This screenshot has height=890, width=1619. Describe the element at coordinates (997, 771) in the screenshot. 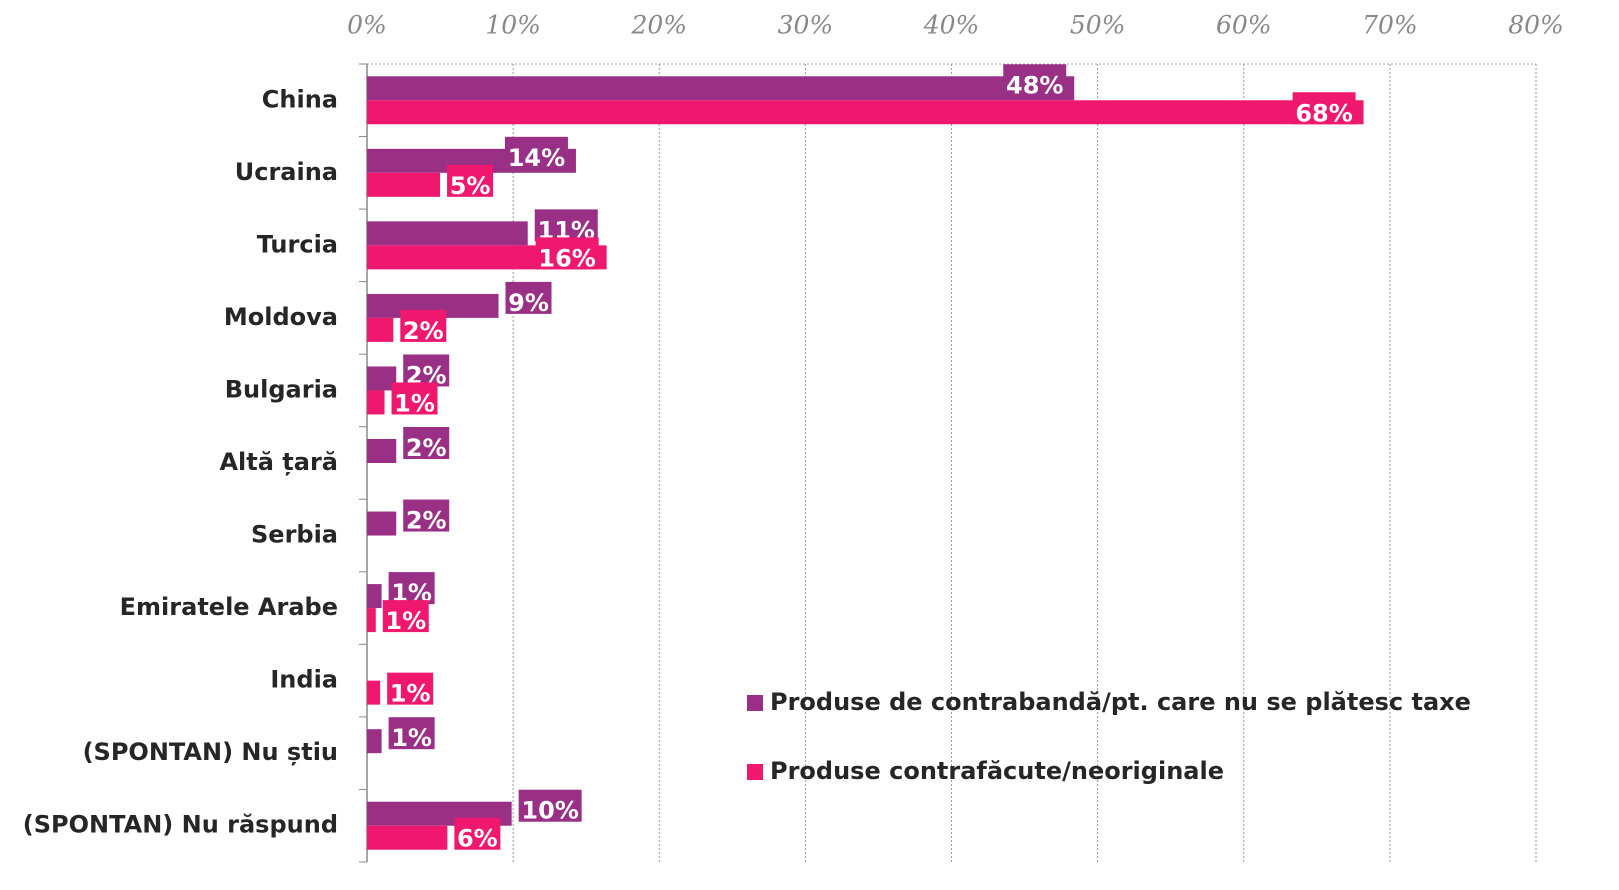

I see `legend-label: Produse contrafăcute/neoriginale` at that location.